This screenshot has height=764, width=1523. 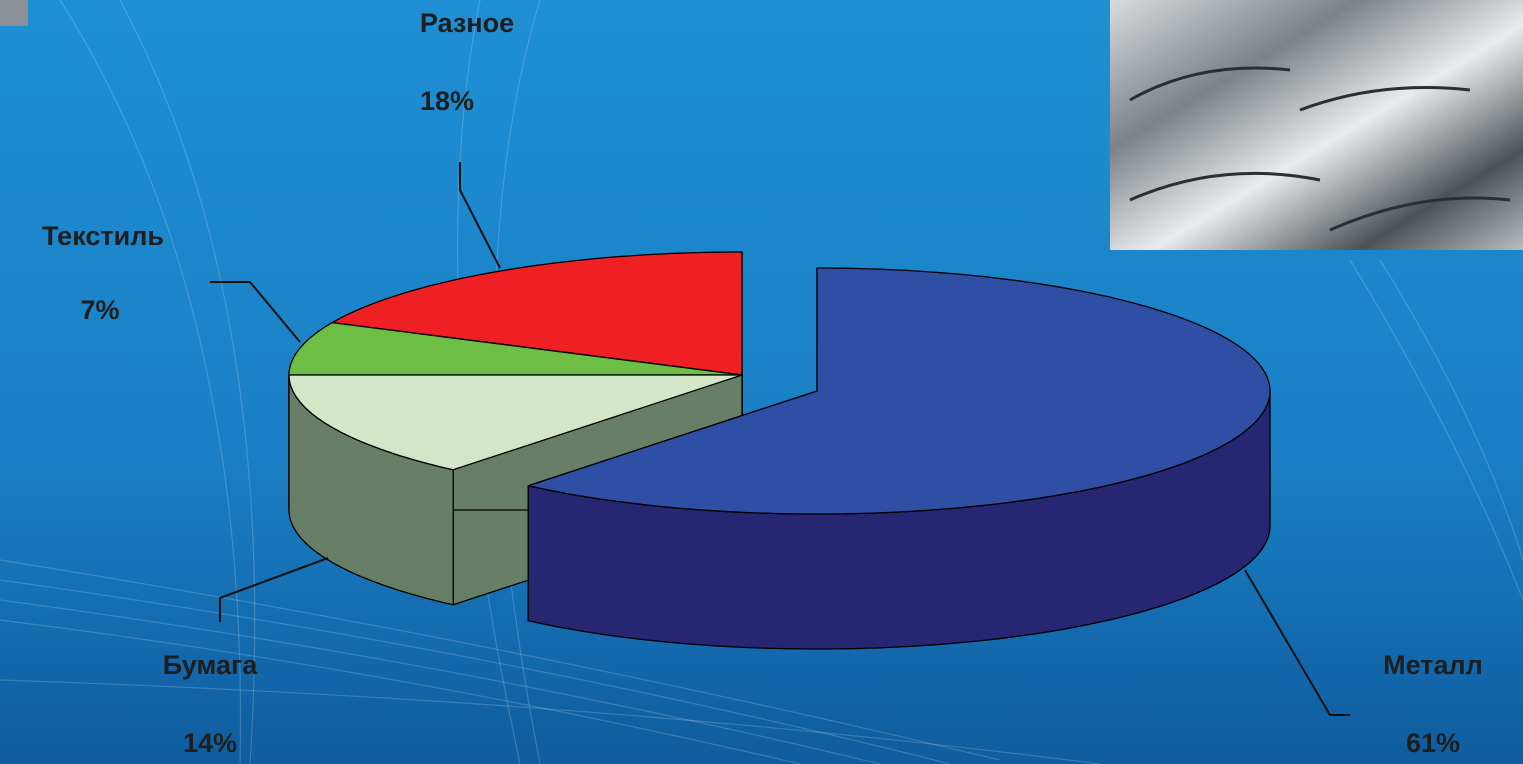 What do you see at coordinates (1433, 743) in the screenshot?
I see `value-label: 61%` at bounding box center [1433, 743].